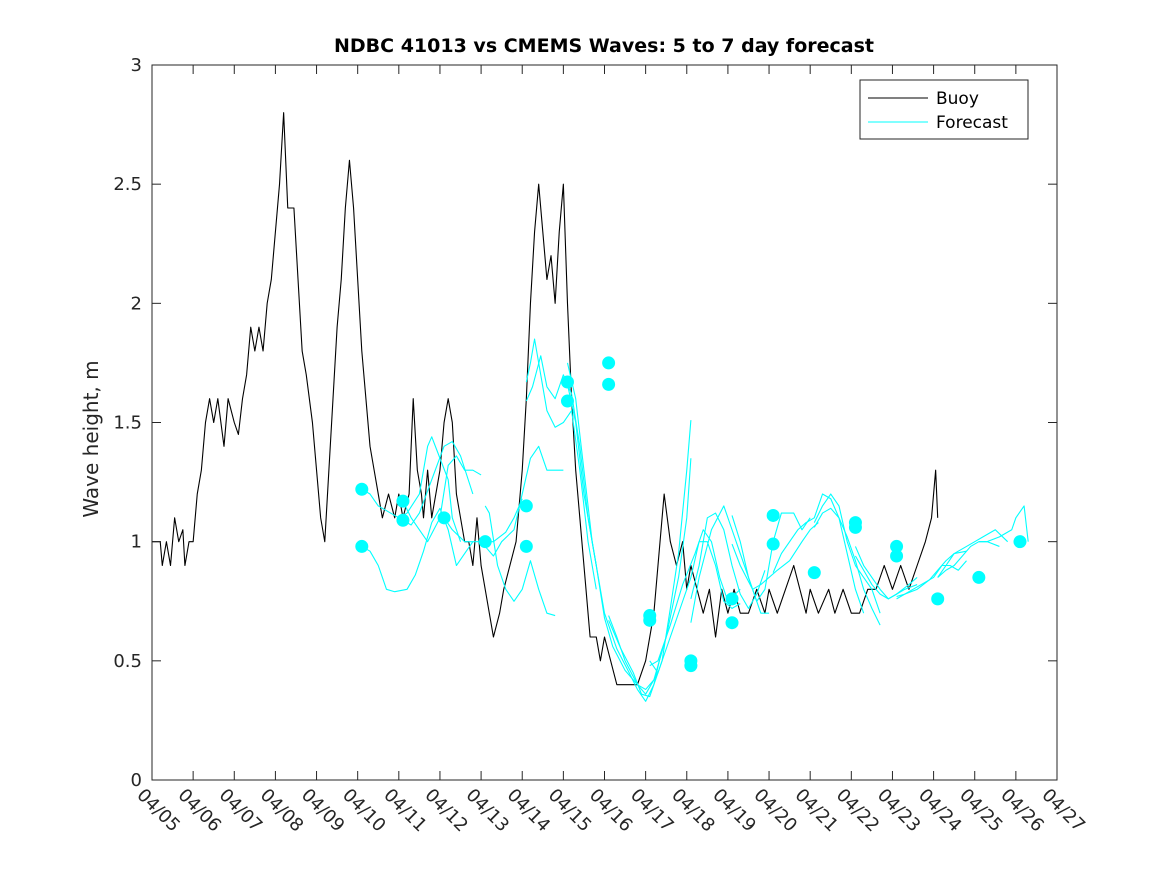  Describe the element at coordinates (405, 811) in the screenshot. I see `x-tick-label: 04/11` at that location.